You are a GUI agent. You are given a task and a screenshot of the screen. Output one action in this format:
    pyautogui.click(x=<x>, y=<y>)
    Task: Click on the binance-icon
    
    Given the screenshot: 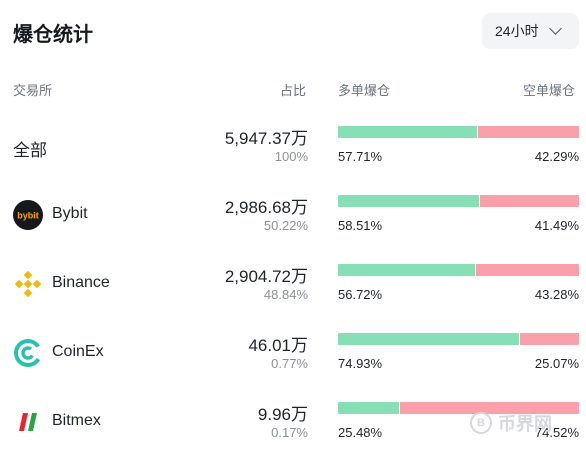 What is the action you would take?
    pyautogui.click(x=28, y=284)
    